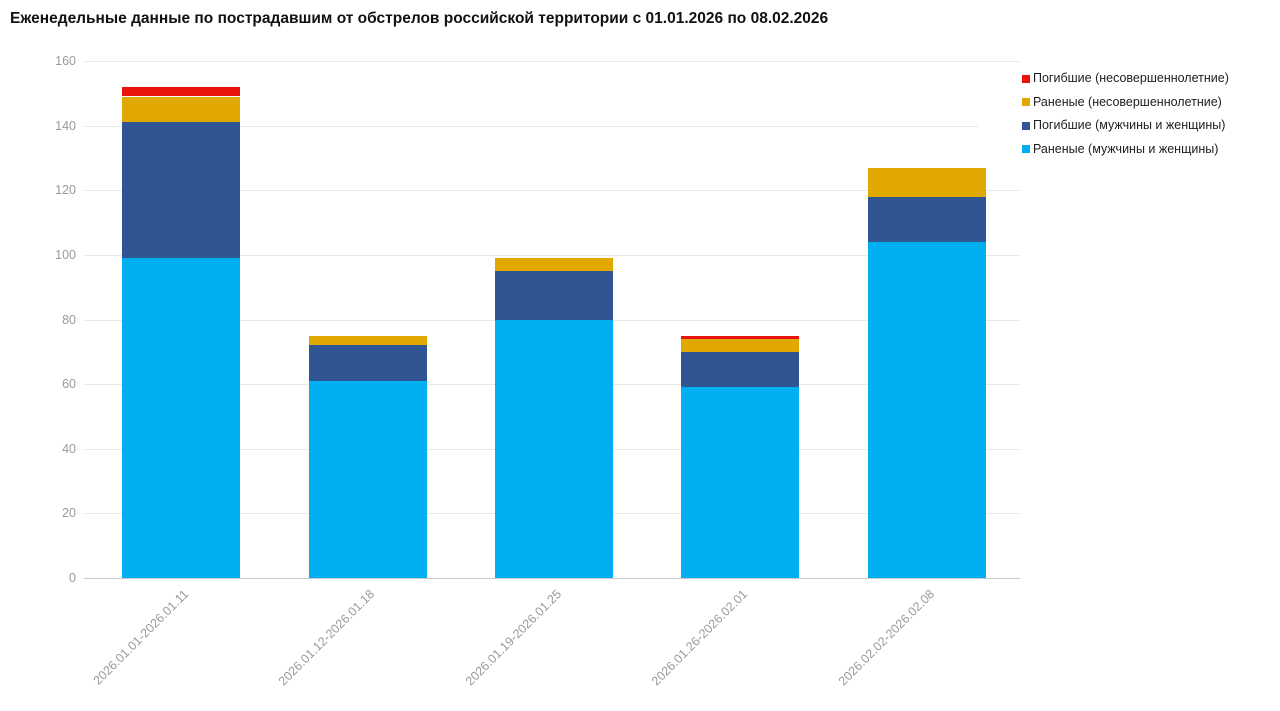 The image size is (1280, 711). I want to click on legend-item: Раненые (мужчины и женщины), so click(1151, 149).